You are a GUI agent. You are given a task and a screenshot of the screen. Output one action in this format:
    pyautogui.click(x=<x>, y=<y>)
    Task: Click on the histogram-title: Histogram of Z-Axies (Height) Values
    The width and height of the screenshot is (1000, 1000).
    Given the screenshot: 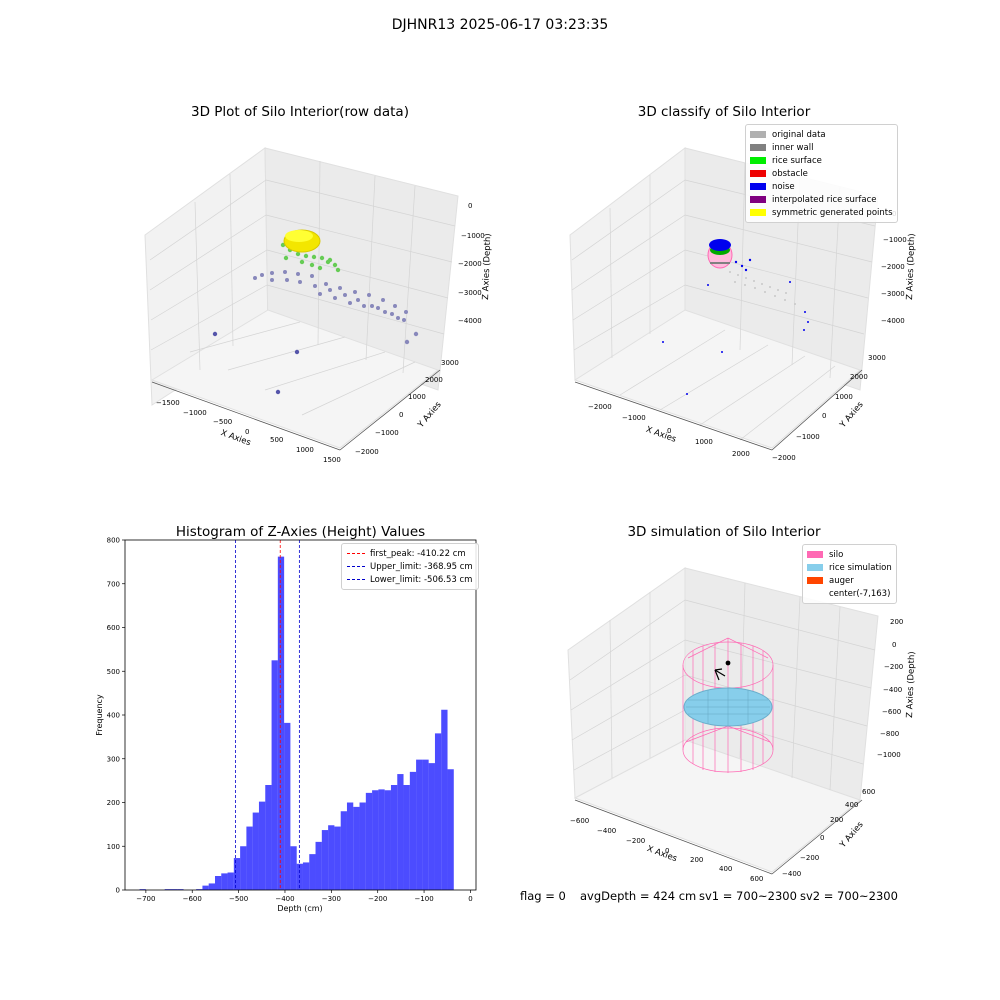 What is the action you would take?
    pyautogui.click(x=300, y=532)
    